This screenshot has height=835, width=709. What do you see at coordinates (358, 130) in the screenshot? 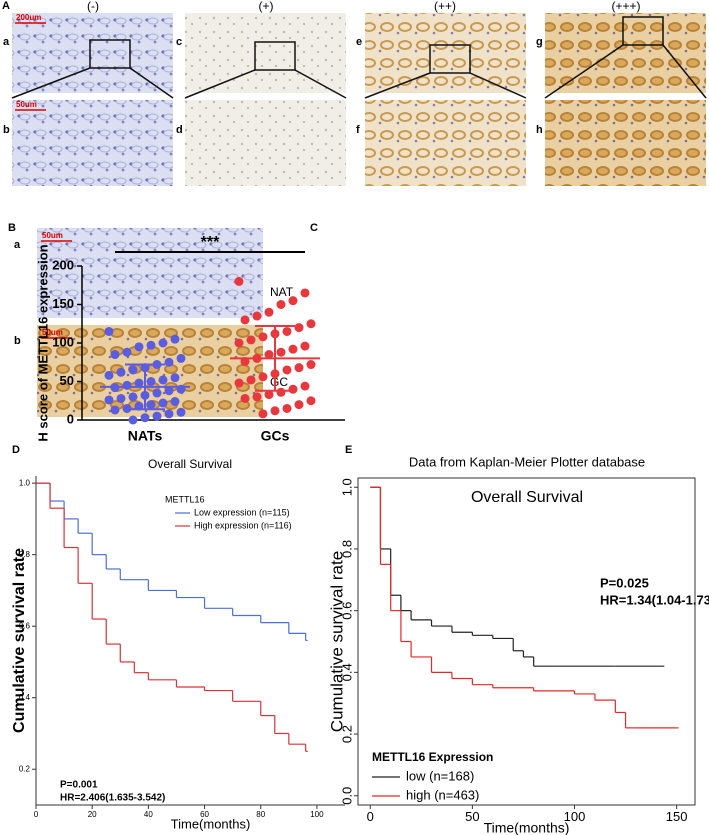
I see `image-label: f` at bounding box center [358, 130].